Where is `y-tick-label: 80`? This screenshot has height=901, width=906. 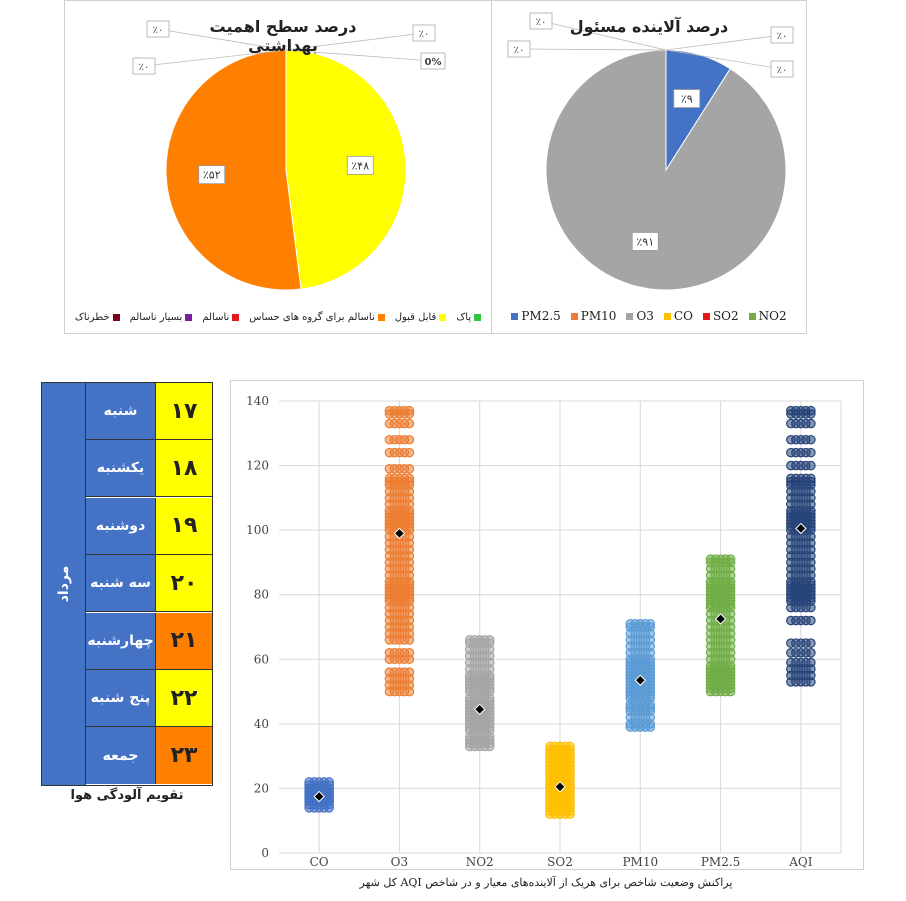
y-tick-label: 80 is located at coordinates (261, 595).